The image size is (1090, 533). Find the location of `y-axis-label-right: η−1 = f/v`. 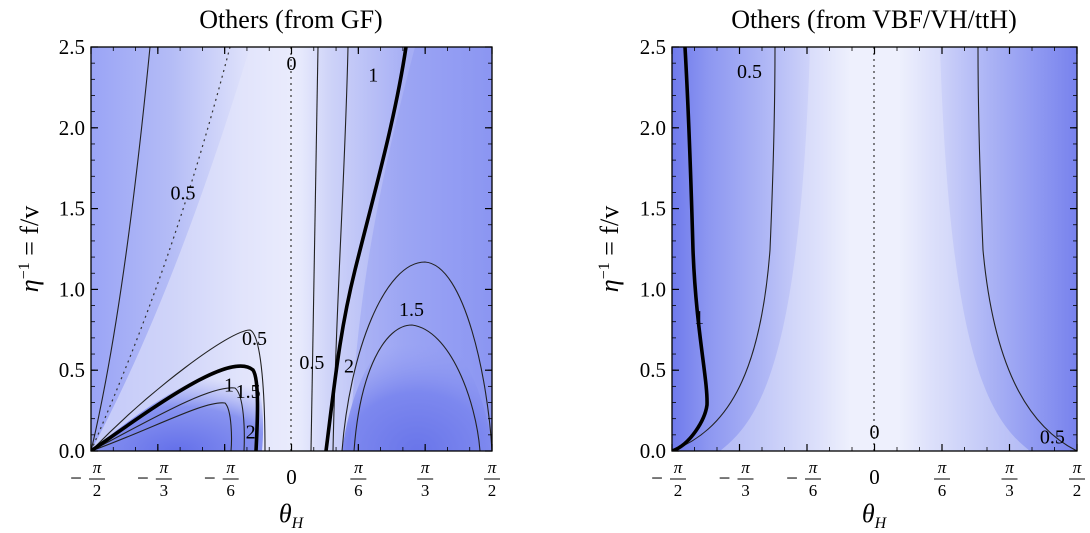

y-axis-label-right: η−1 = f/v is located at coordinates (609, 249).